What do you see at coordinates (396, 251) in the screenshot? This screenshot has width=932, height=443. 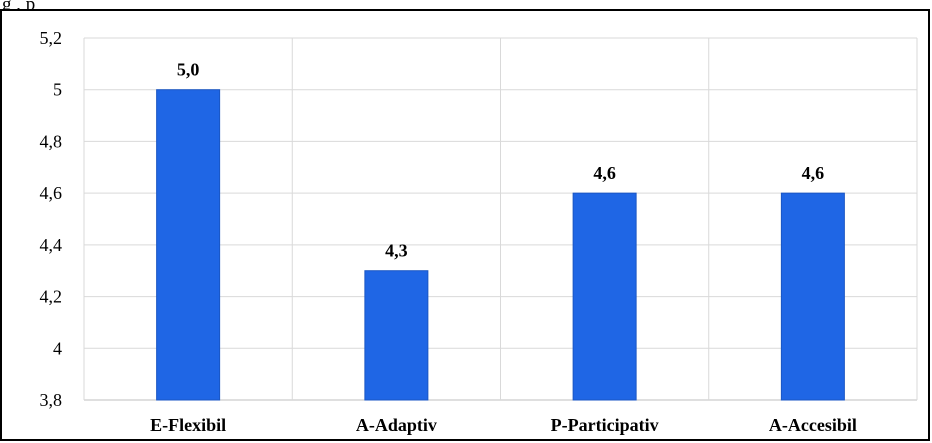 I see `data-label: 4,3` at bounding box center [396, 251].